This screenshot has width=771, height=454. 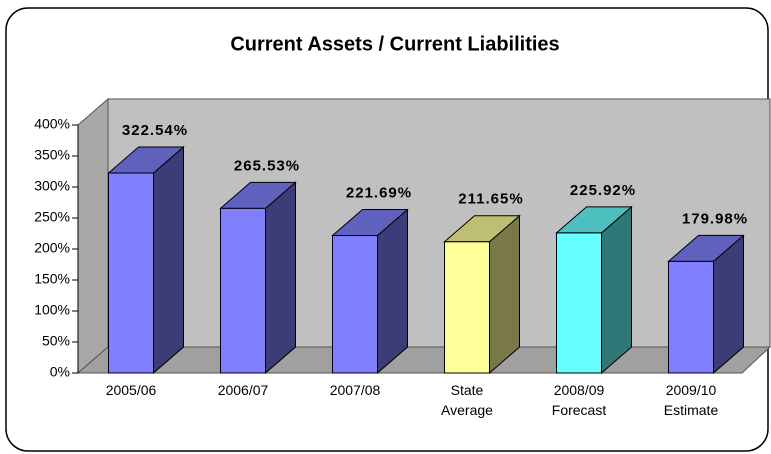 I want to click on x-tick-label-box: 2007/08, so click(x=355, y=390).